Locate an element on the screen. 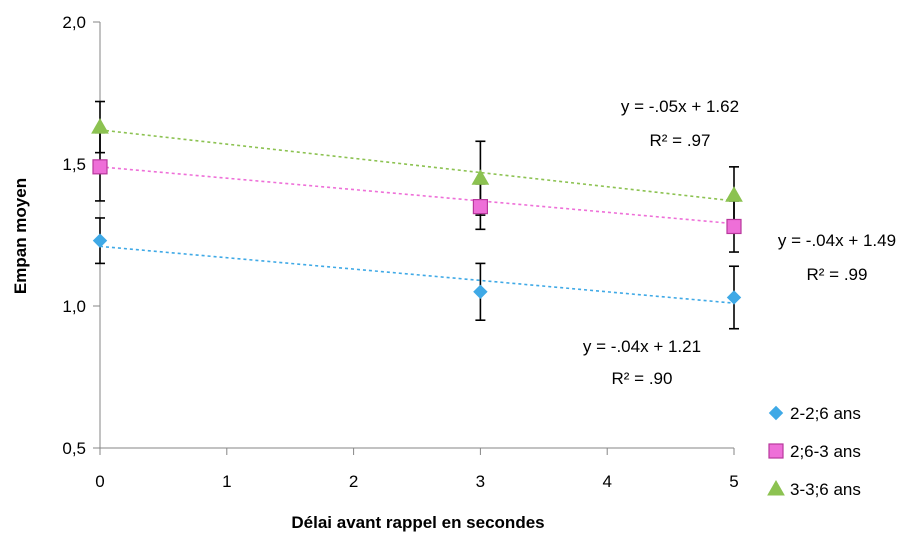 The width and height of the screenshot is (921, 535). x-tick-label: 2 is located at coordinates (353, 481).